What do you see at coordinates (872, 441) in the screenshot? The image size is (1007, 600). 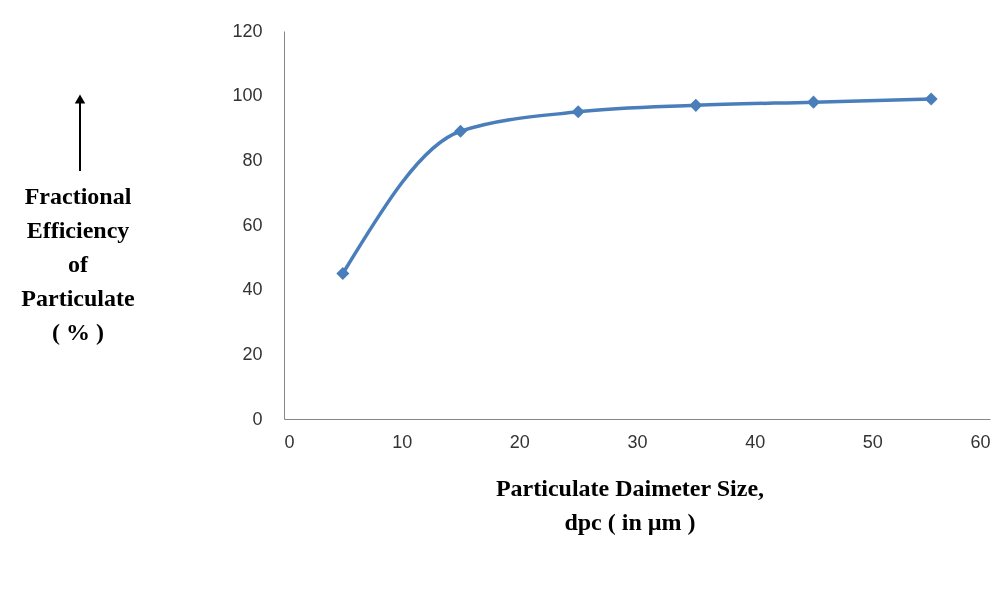 I see `x-tick-label: 50` at bounding box center [872, 441].